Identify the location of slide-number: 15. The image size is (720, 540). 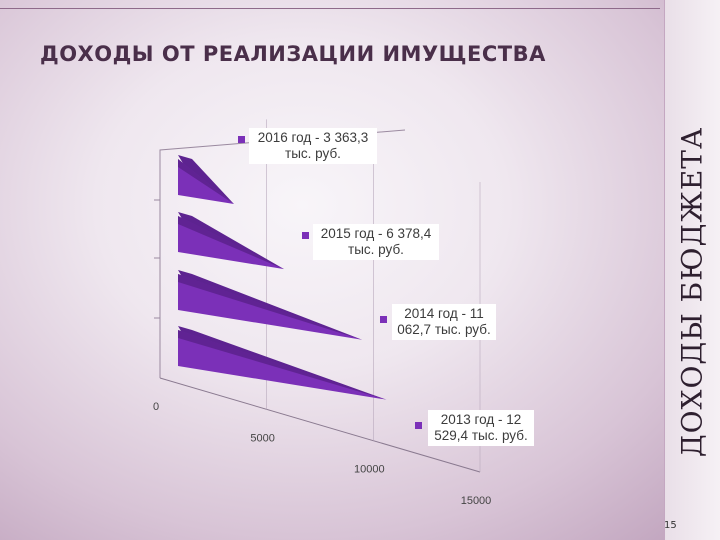
(670, 525).